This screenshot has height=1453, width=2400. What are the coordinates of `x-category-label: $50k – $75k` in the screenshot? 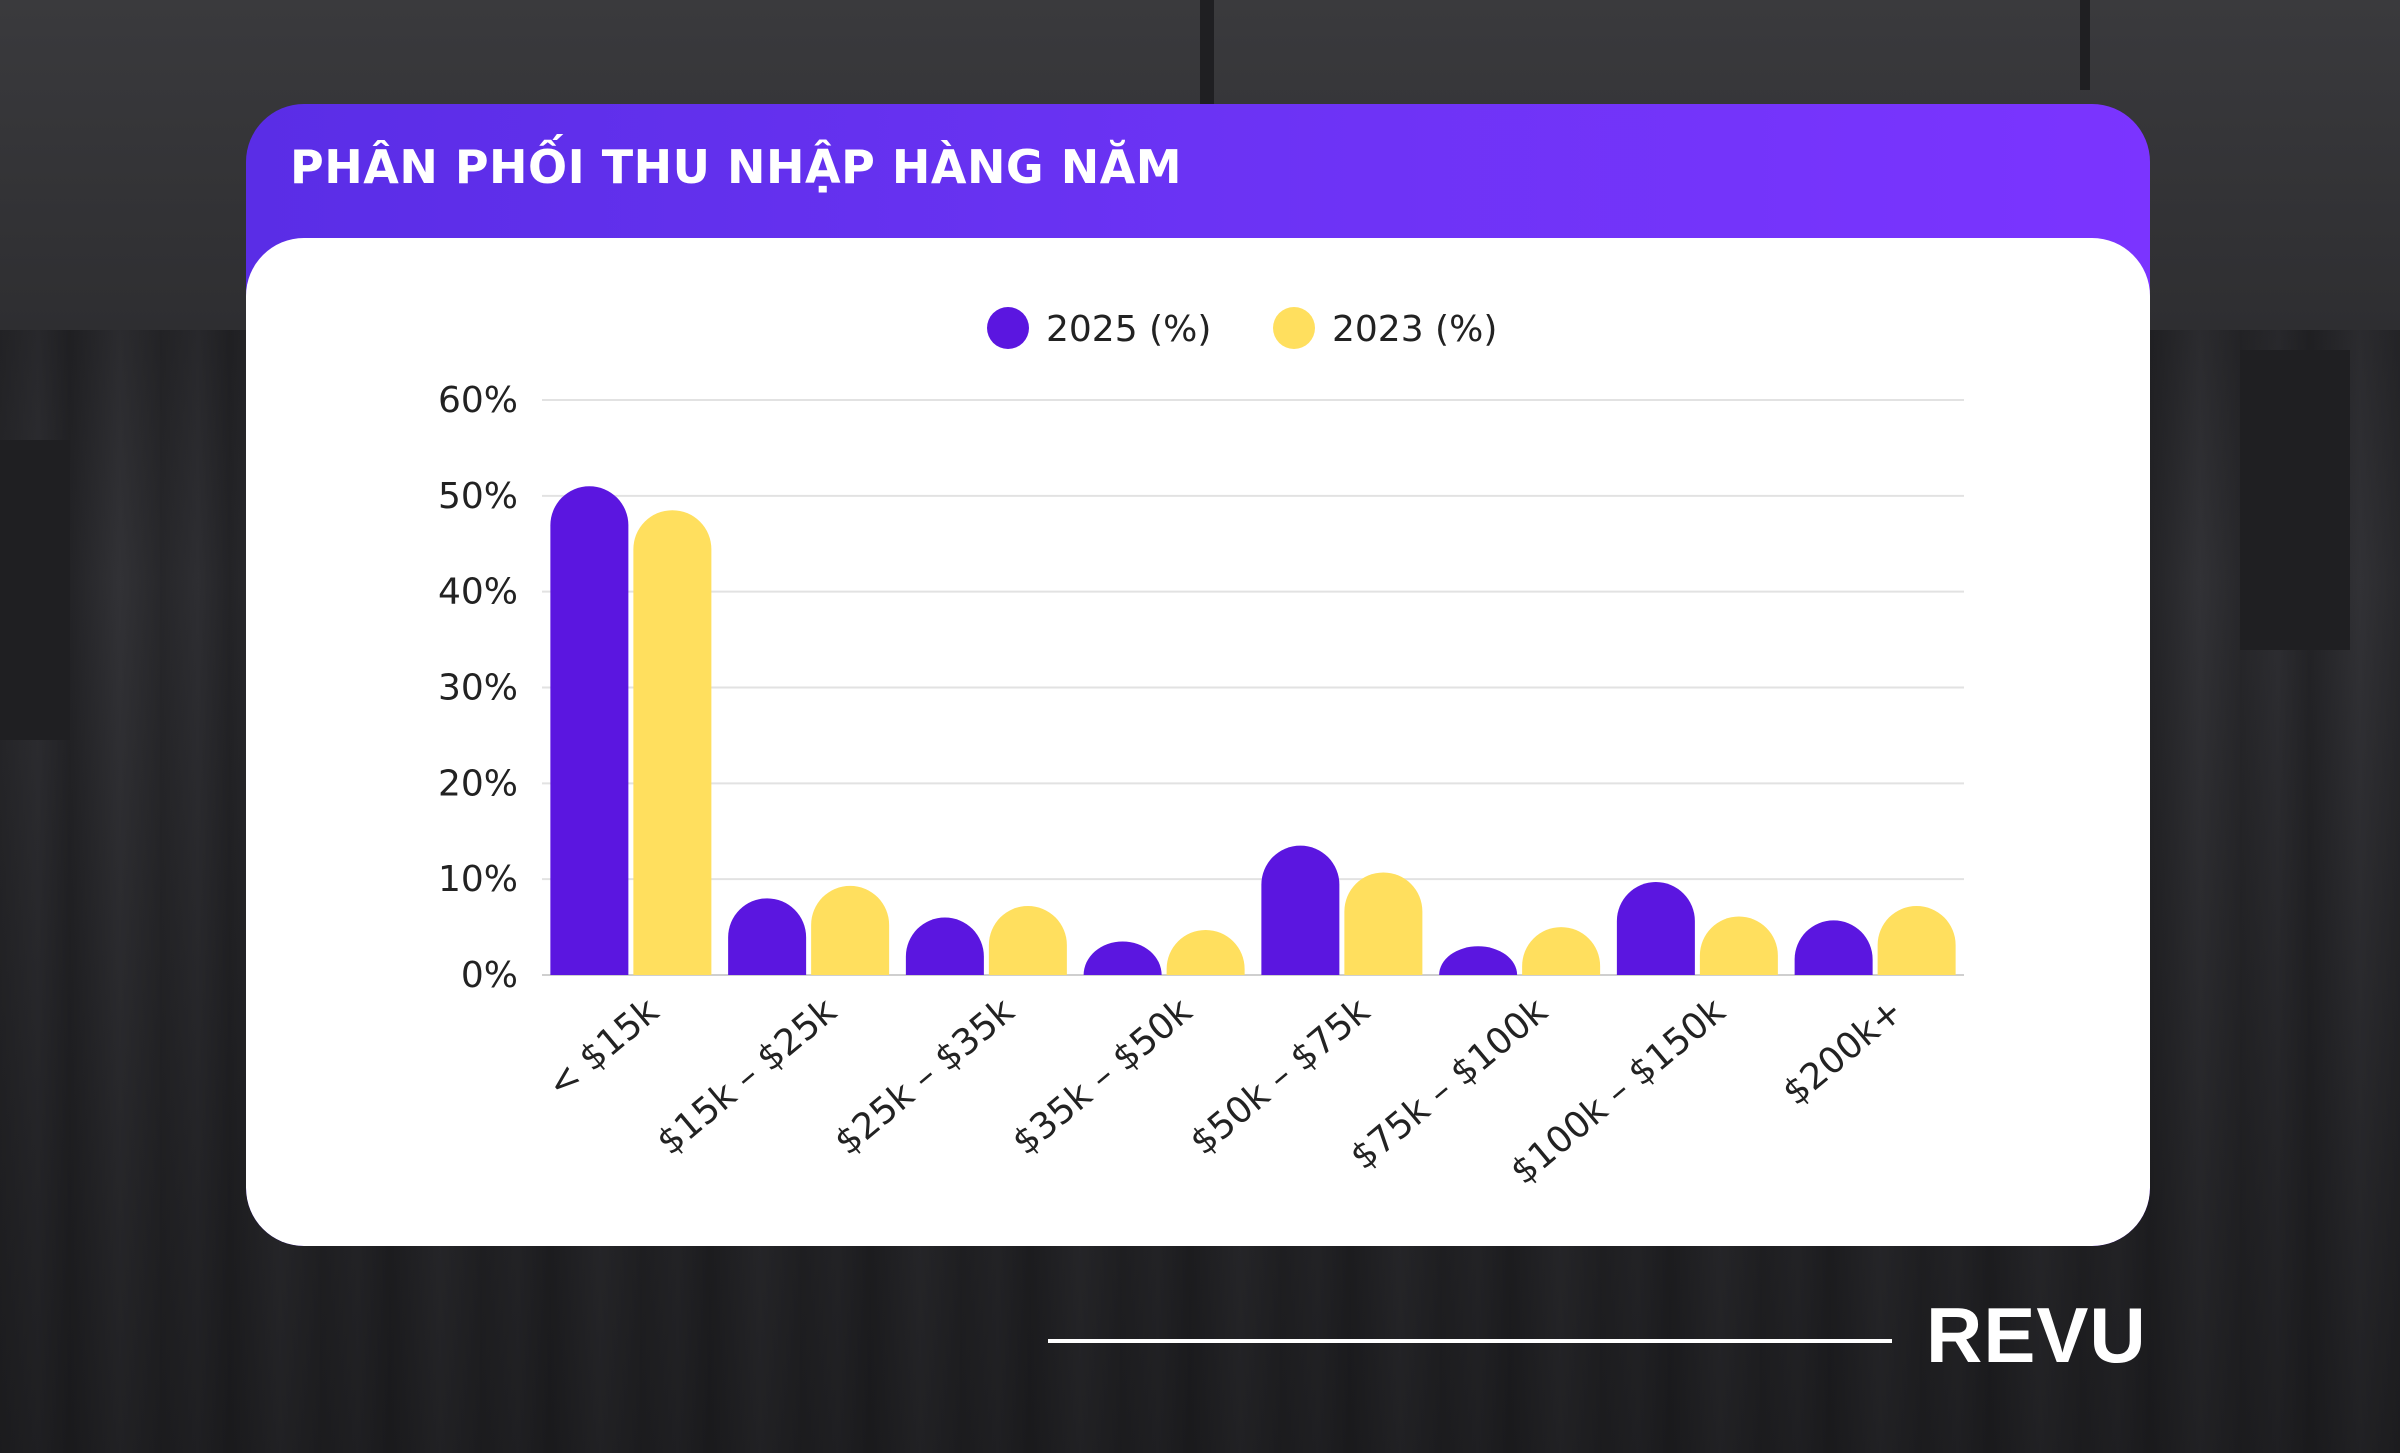 It's located at (1280, 1076).